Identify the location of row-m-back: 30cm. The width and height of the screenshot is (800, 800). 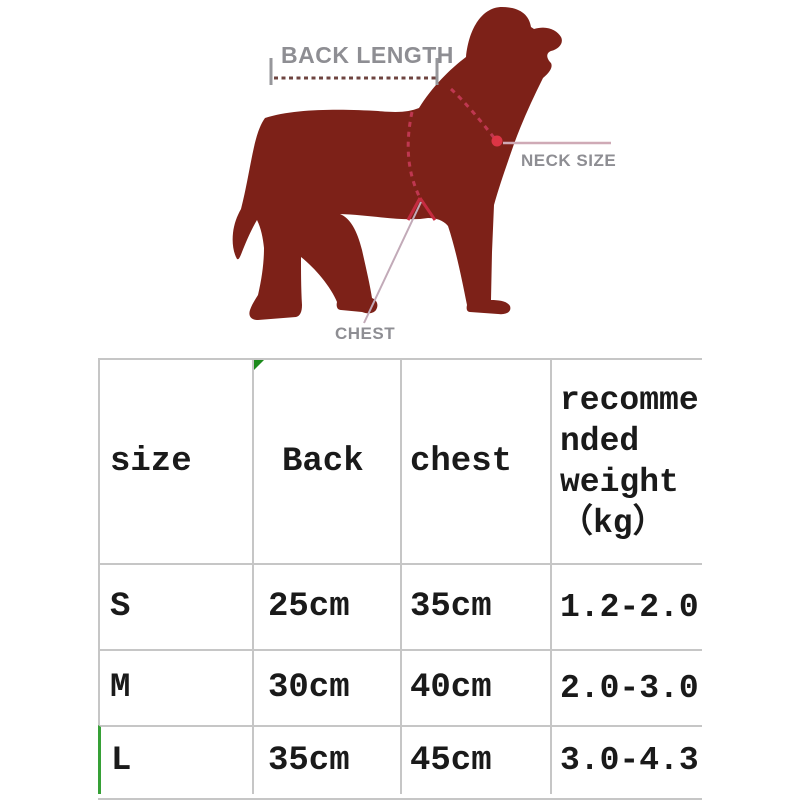
(326, 687).